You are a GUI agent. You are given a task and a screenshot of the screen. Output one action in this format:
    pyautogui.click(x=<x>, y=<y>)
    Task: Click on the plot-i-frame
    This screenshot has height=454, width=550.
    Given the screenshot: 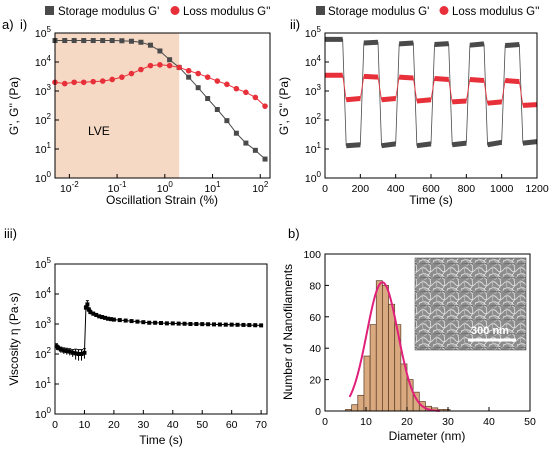 What is the action you would take?
    pyautogui.click(x=162, y=105)
    